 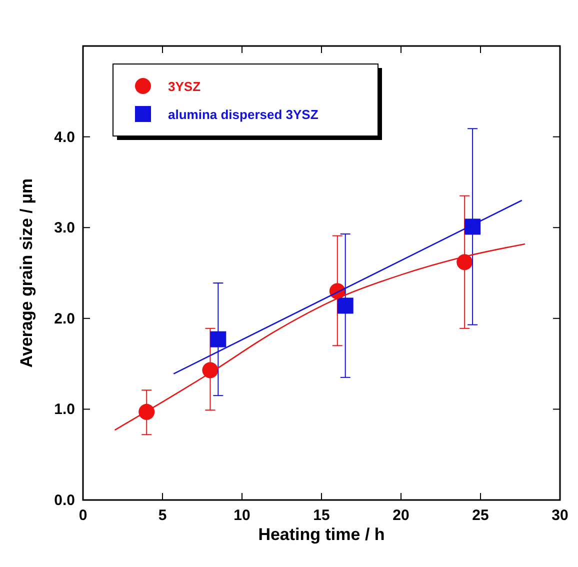 What do you see at coordinates (83, 515) in the screenshot?
I see `x-tick-label: 0` at bounding box center [83, 515].